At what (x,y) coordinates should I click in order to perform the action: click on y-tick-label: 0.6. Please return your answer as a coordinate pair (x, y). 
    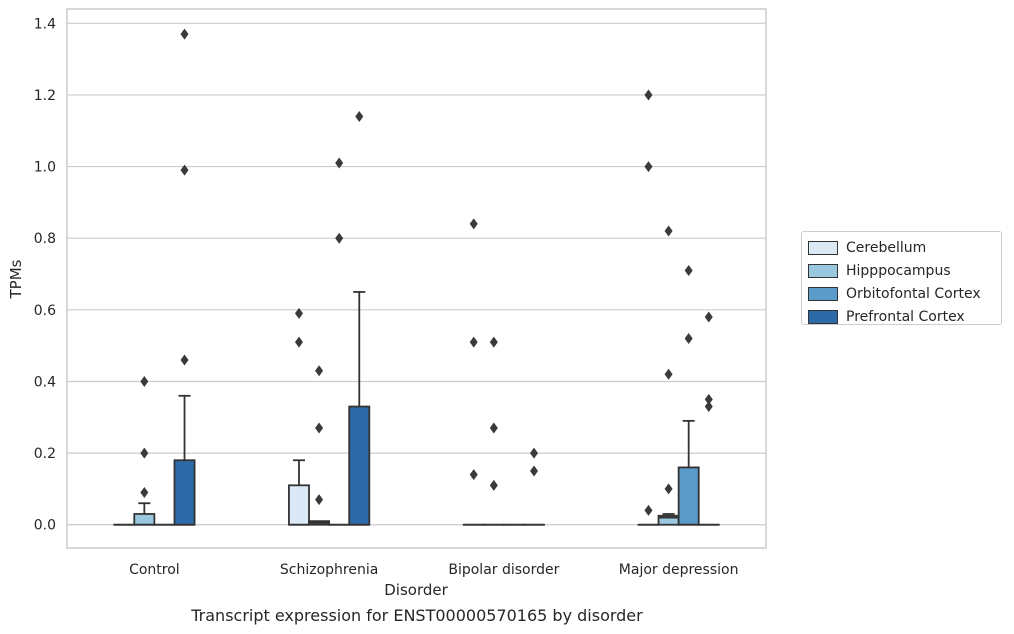
    Looking at the image, I should click on (45, 311).